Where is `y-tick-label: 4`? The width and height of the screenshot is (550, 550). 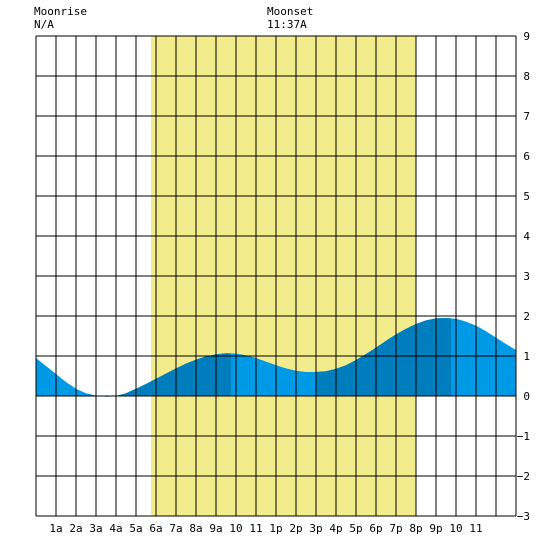
y-tick-label: 4 is located at coordinates (526, 236).